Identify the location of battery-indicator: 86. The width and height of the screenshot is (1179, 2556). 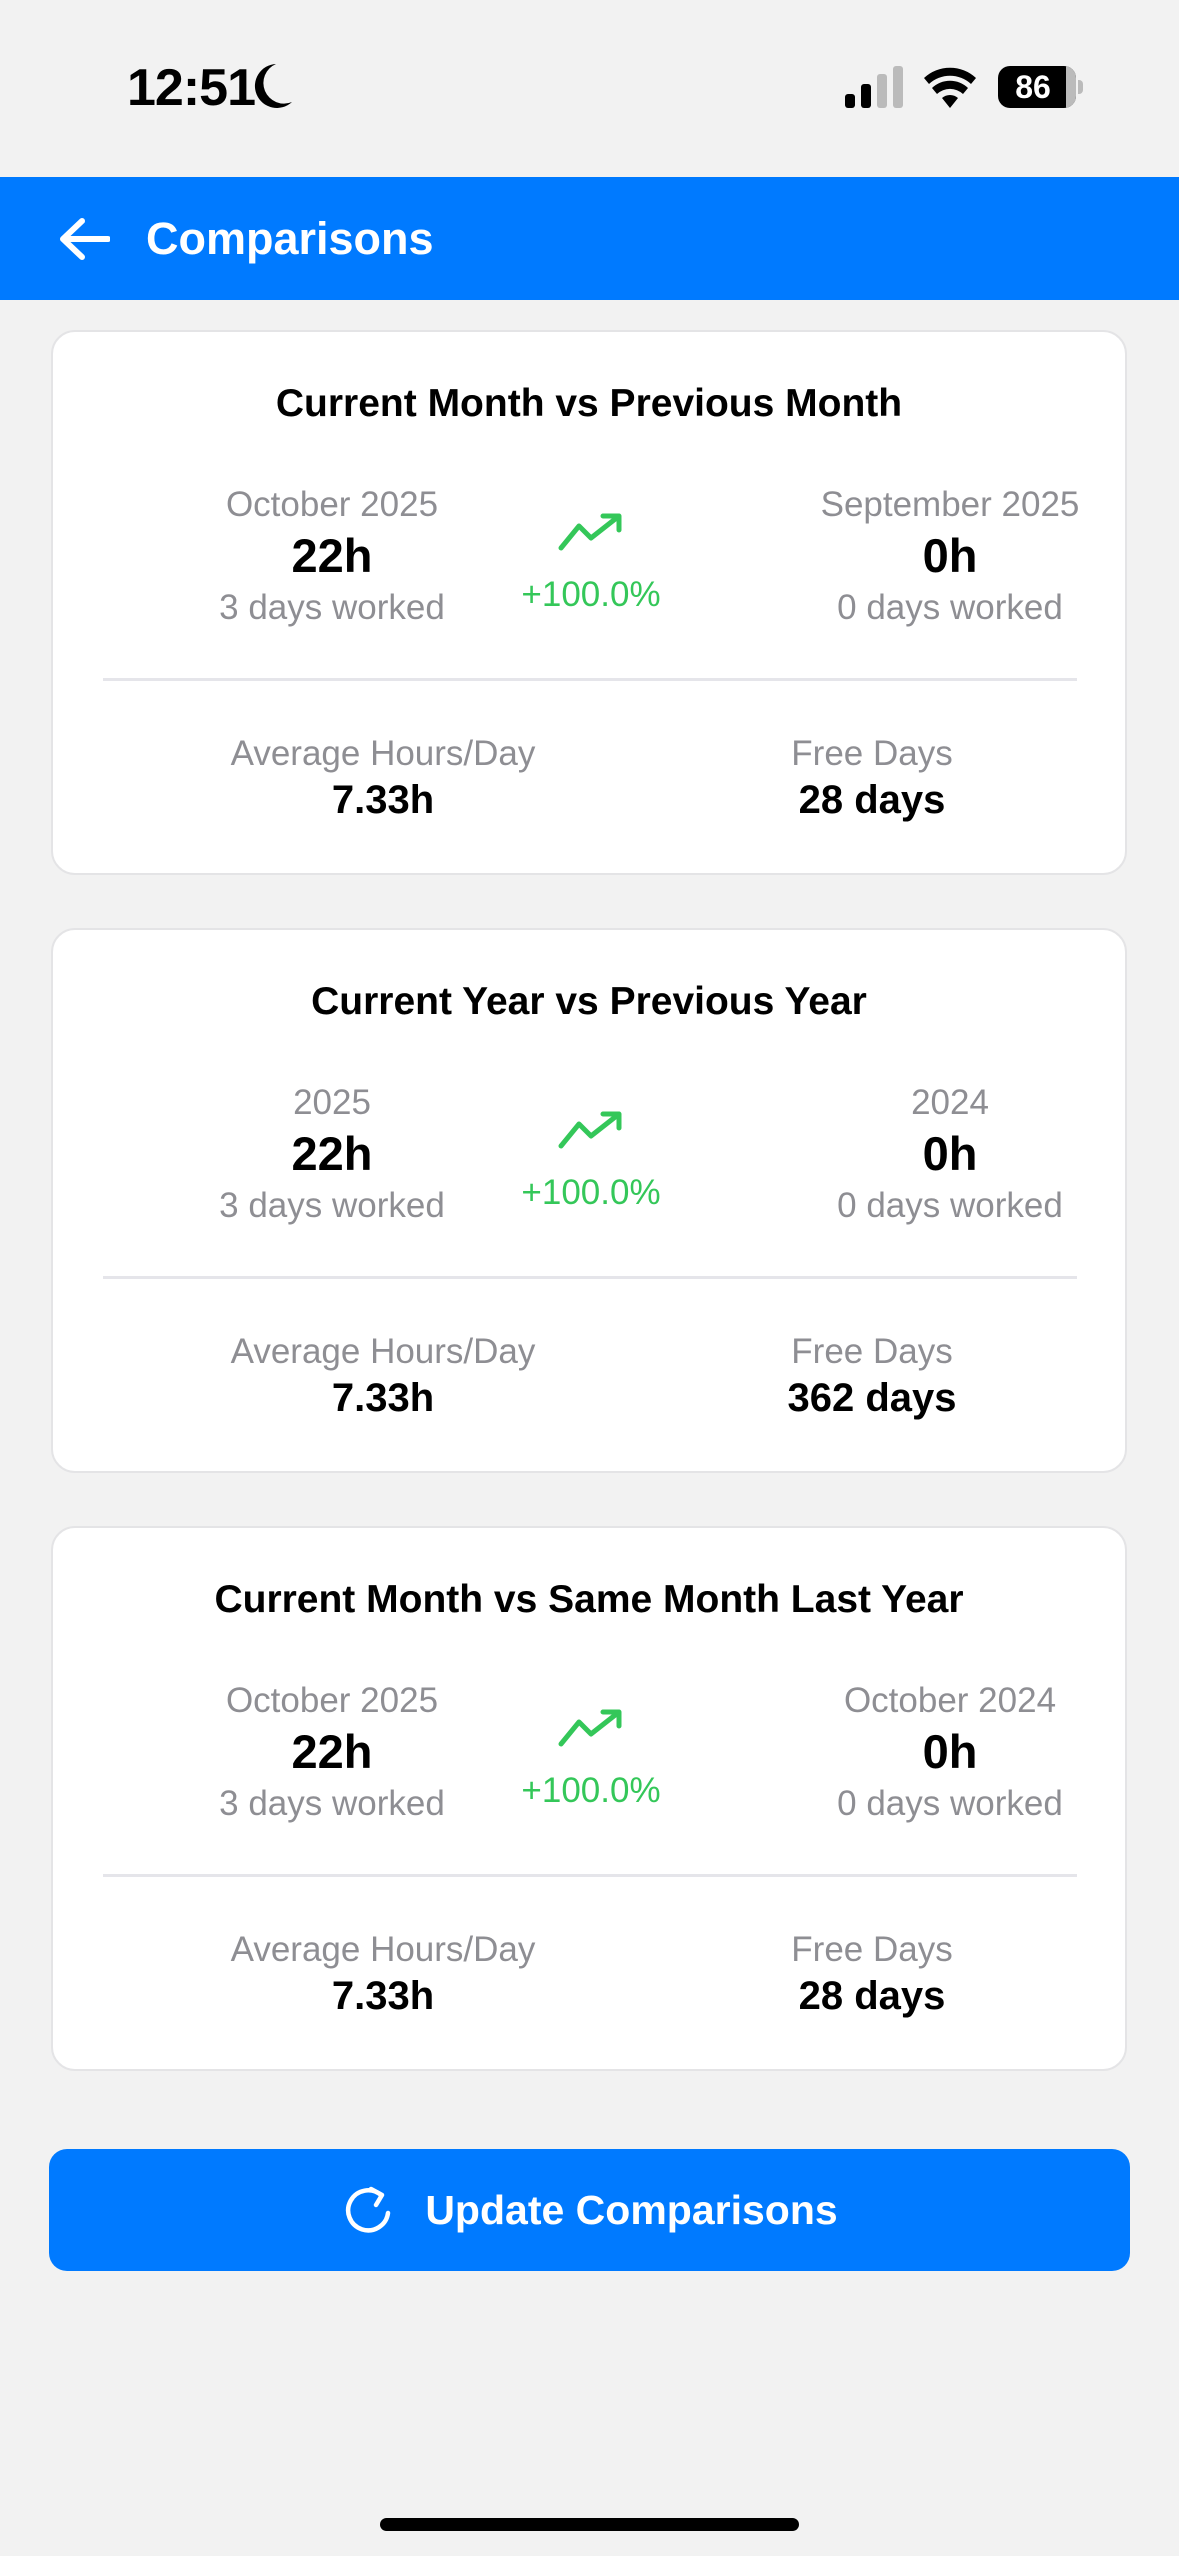
(1037, 87).